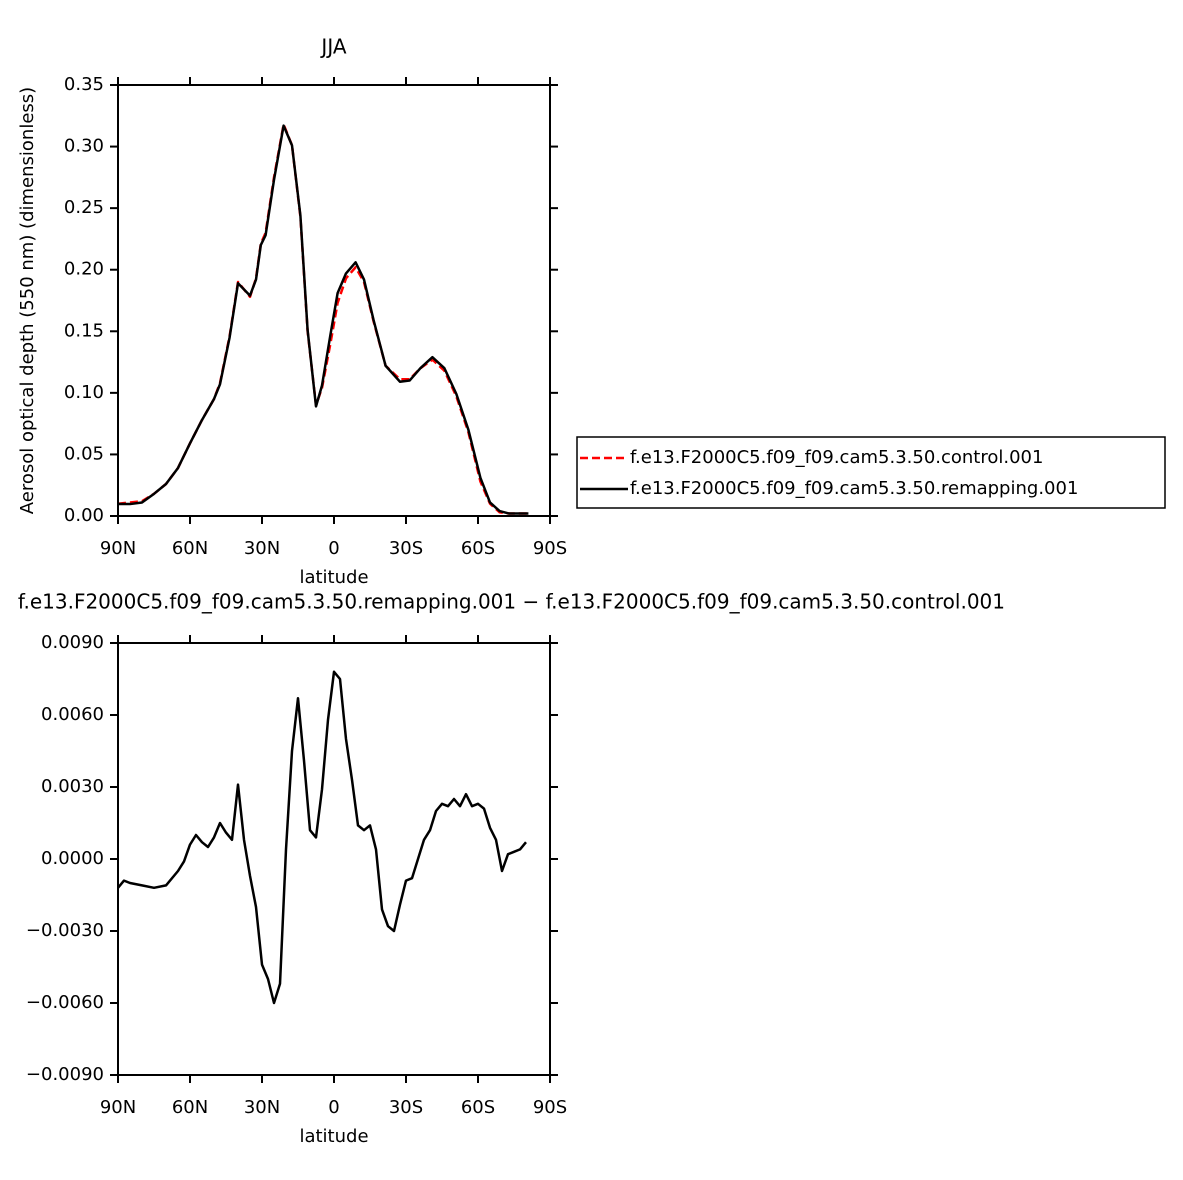 Image resolution: width=1183 pixels, height=1180 pixels. Describe the element at coordinates (84, 146) in the screenshot. I see `y-tick-label: 0.30` at that location.